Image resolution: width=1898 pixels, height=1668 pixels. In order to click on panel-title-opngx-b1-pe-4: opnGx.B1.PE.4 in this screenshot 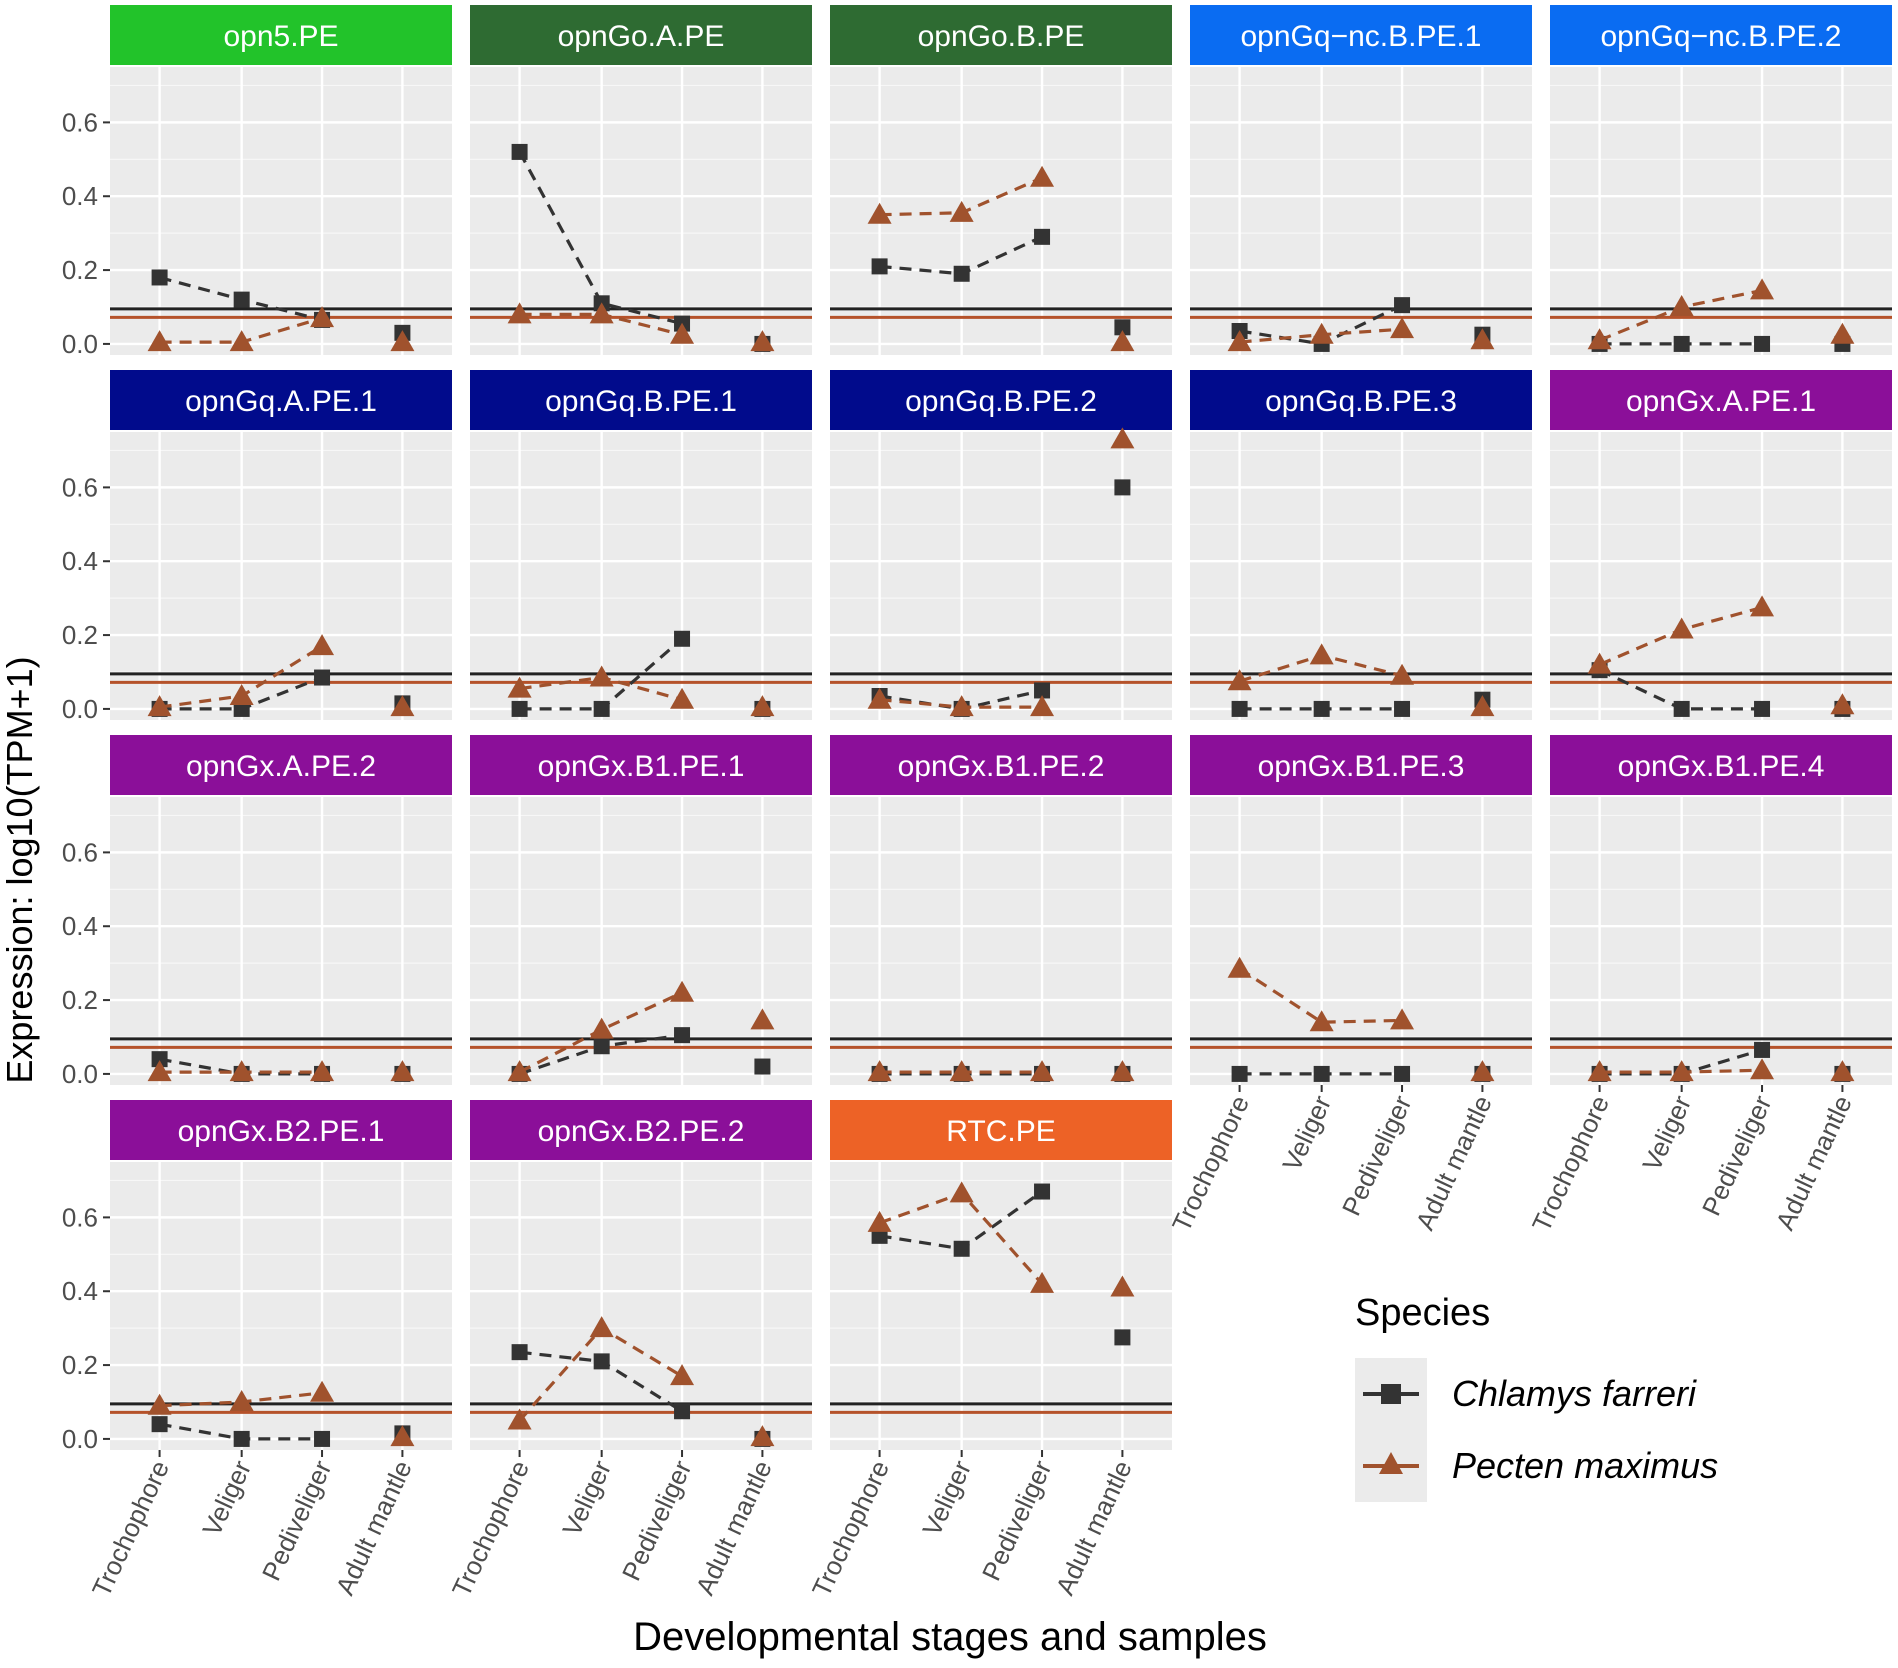, I will do `click(1721, 766)`.